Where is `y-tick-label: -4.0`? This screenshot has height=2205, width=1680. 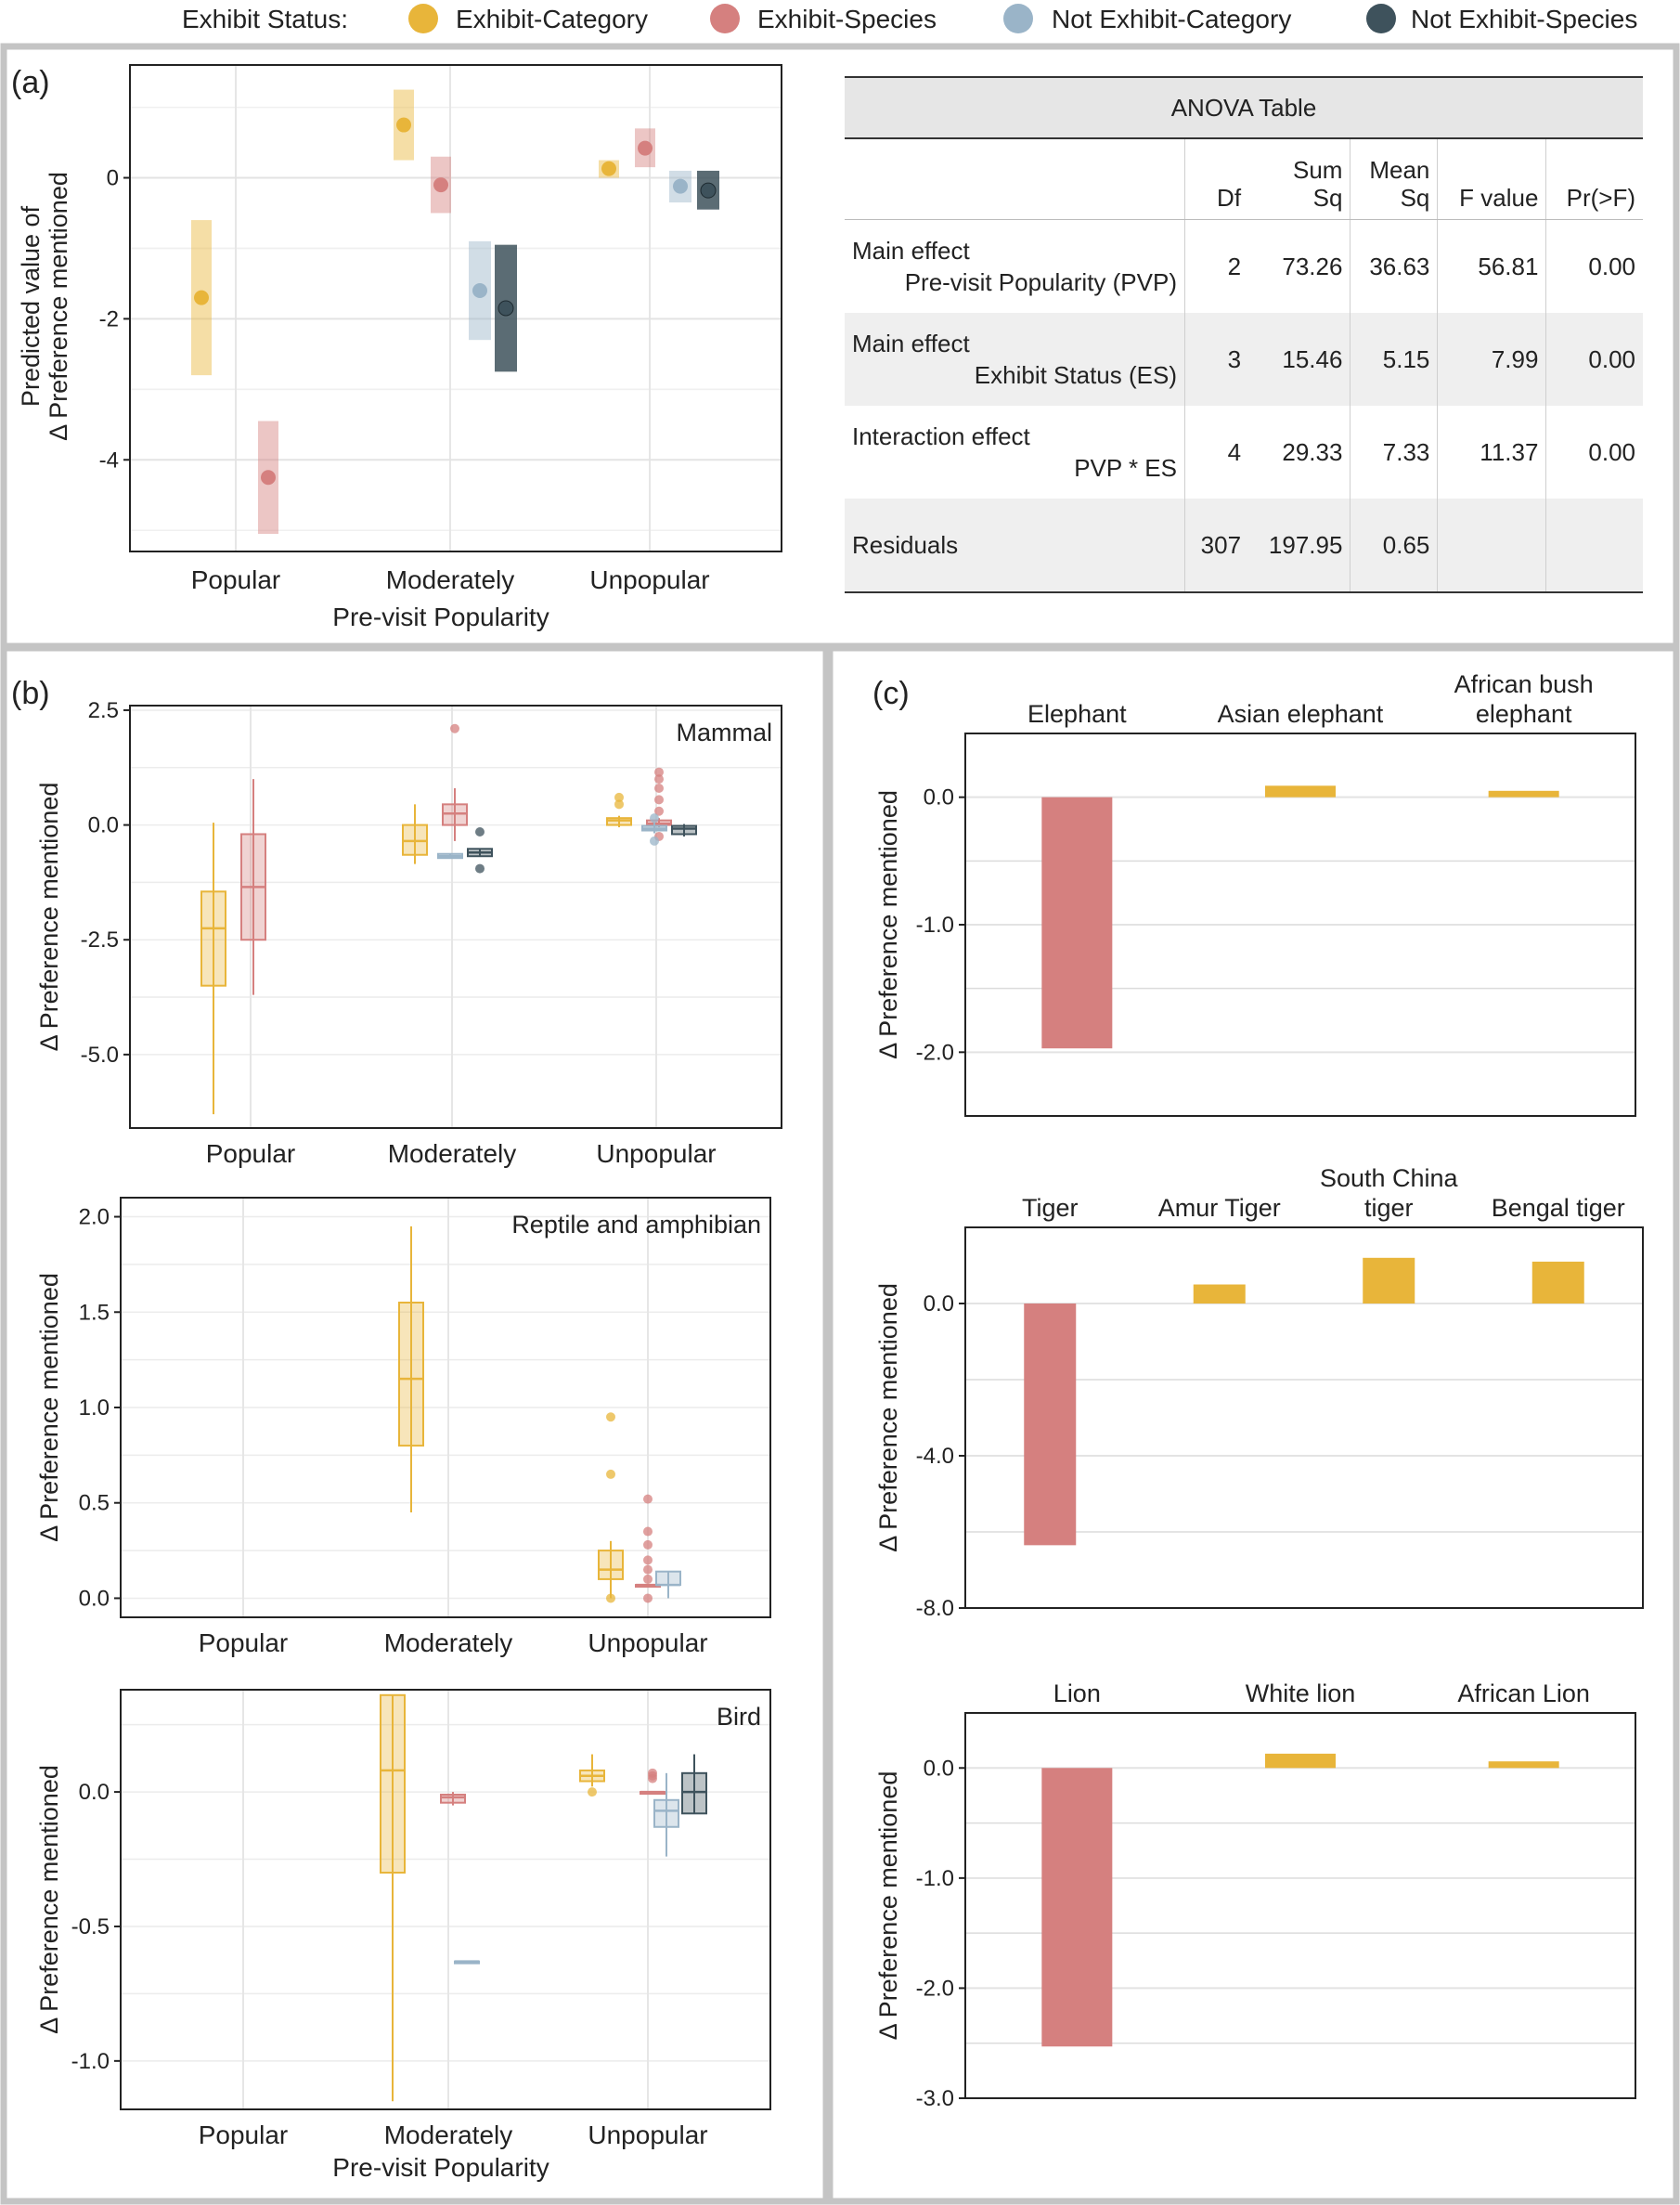
y-tick-label: -4.0 is located at coordinates (935, 1456).